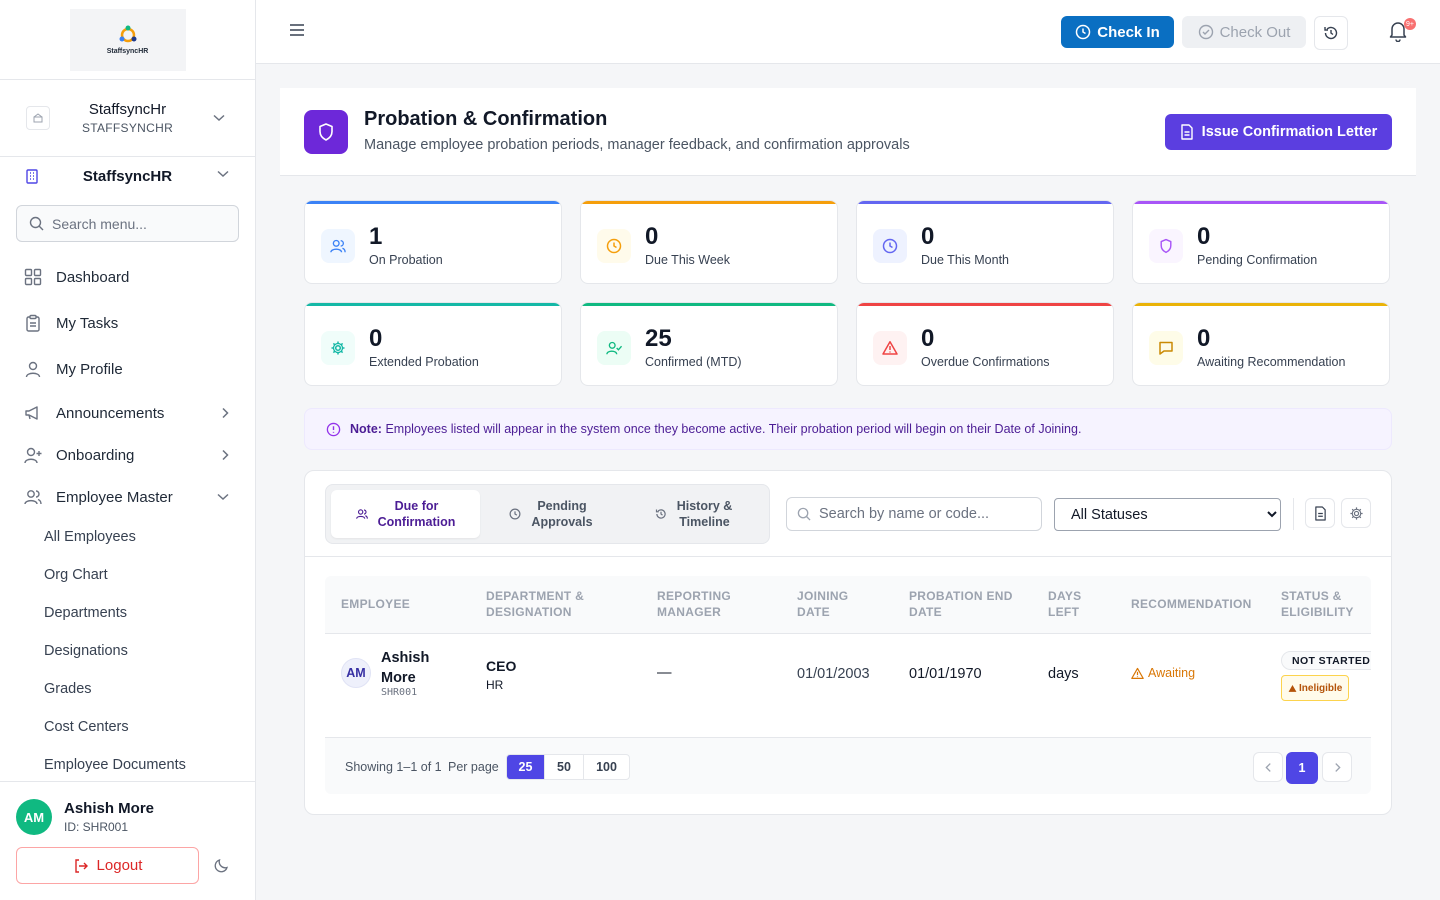 Image resolution: width=1440 pixels, height=900 pixels. I want to click on sidebar-subitem-employee-documents: Employee Documents, so click(115, 765).